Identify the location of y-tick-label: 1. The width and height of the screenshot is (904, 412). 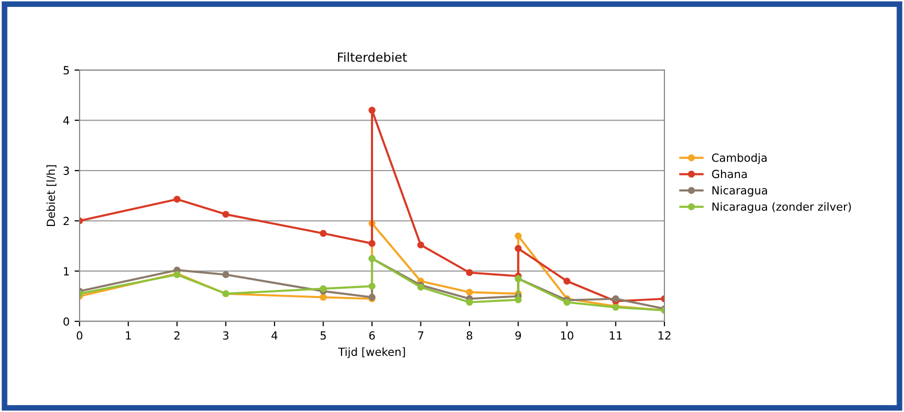
(66, 271).